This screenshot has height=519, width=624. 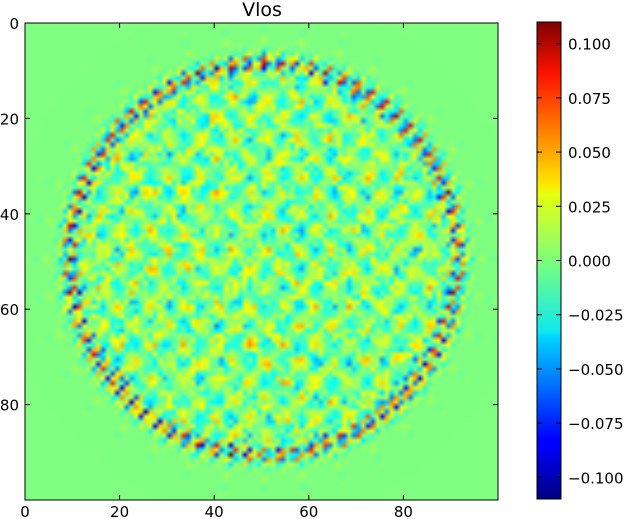 I want to click on colorbar-tick-label: 0.100, so click(x=589, y=45).